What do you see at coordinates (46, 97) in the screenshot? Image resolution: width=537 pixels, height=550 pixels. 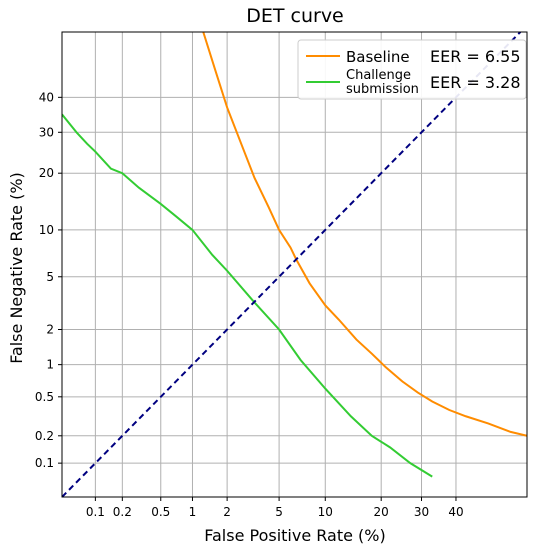 I see `y-tick-label: 40` at bounding box center [46, 97].